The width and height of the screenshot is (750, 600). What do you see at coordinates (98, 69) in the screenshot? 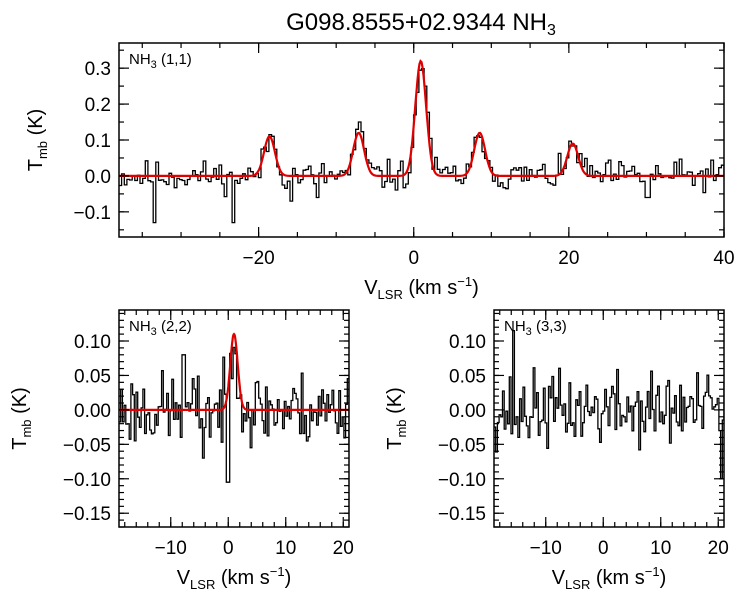
I see `y-tick-label: 0.3` at bounding box center [98, 69].